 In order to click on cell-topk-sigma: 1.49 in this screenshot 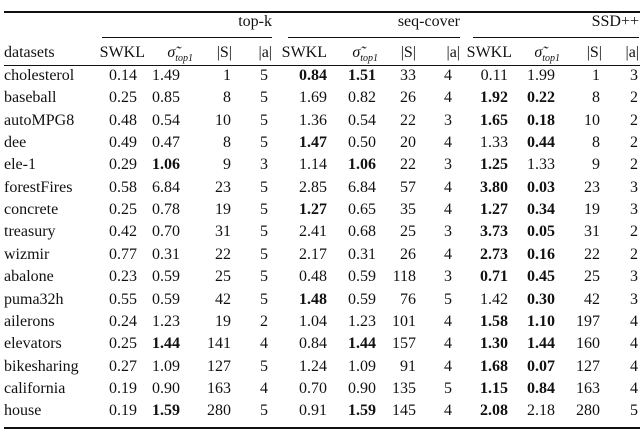, I will do `click(166, 75)`.